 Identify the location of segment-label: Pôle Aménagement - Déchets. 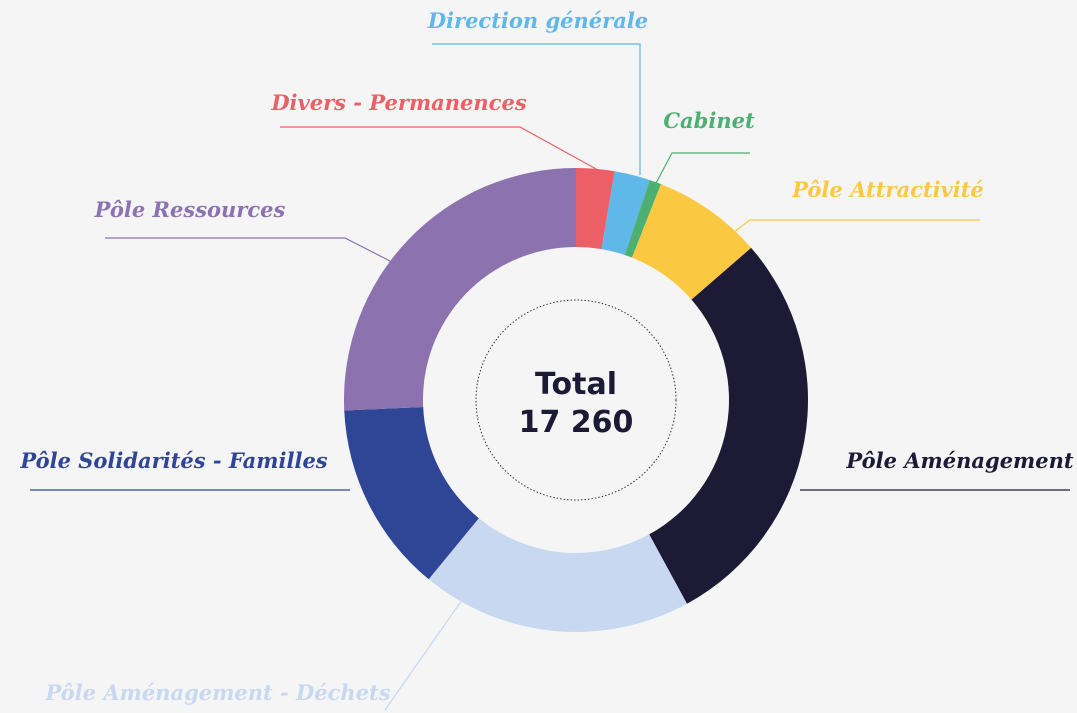
(217, 692).